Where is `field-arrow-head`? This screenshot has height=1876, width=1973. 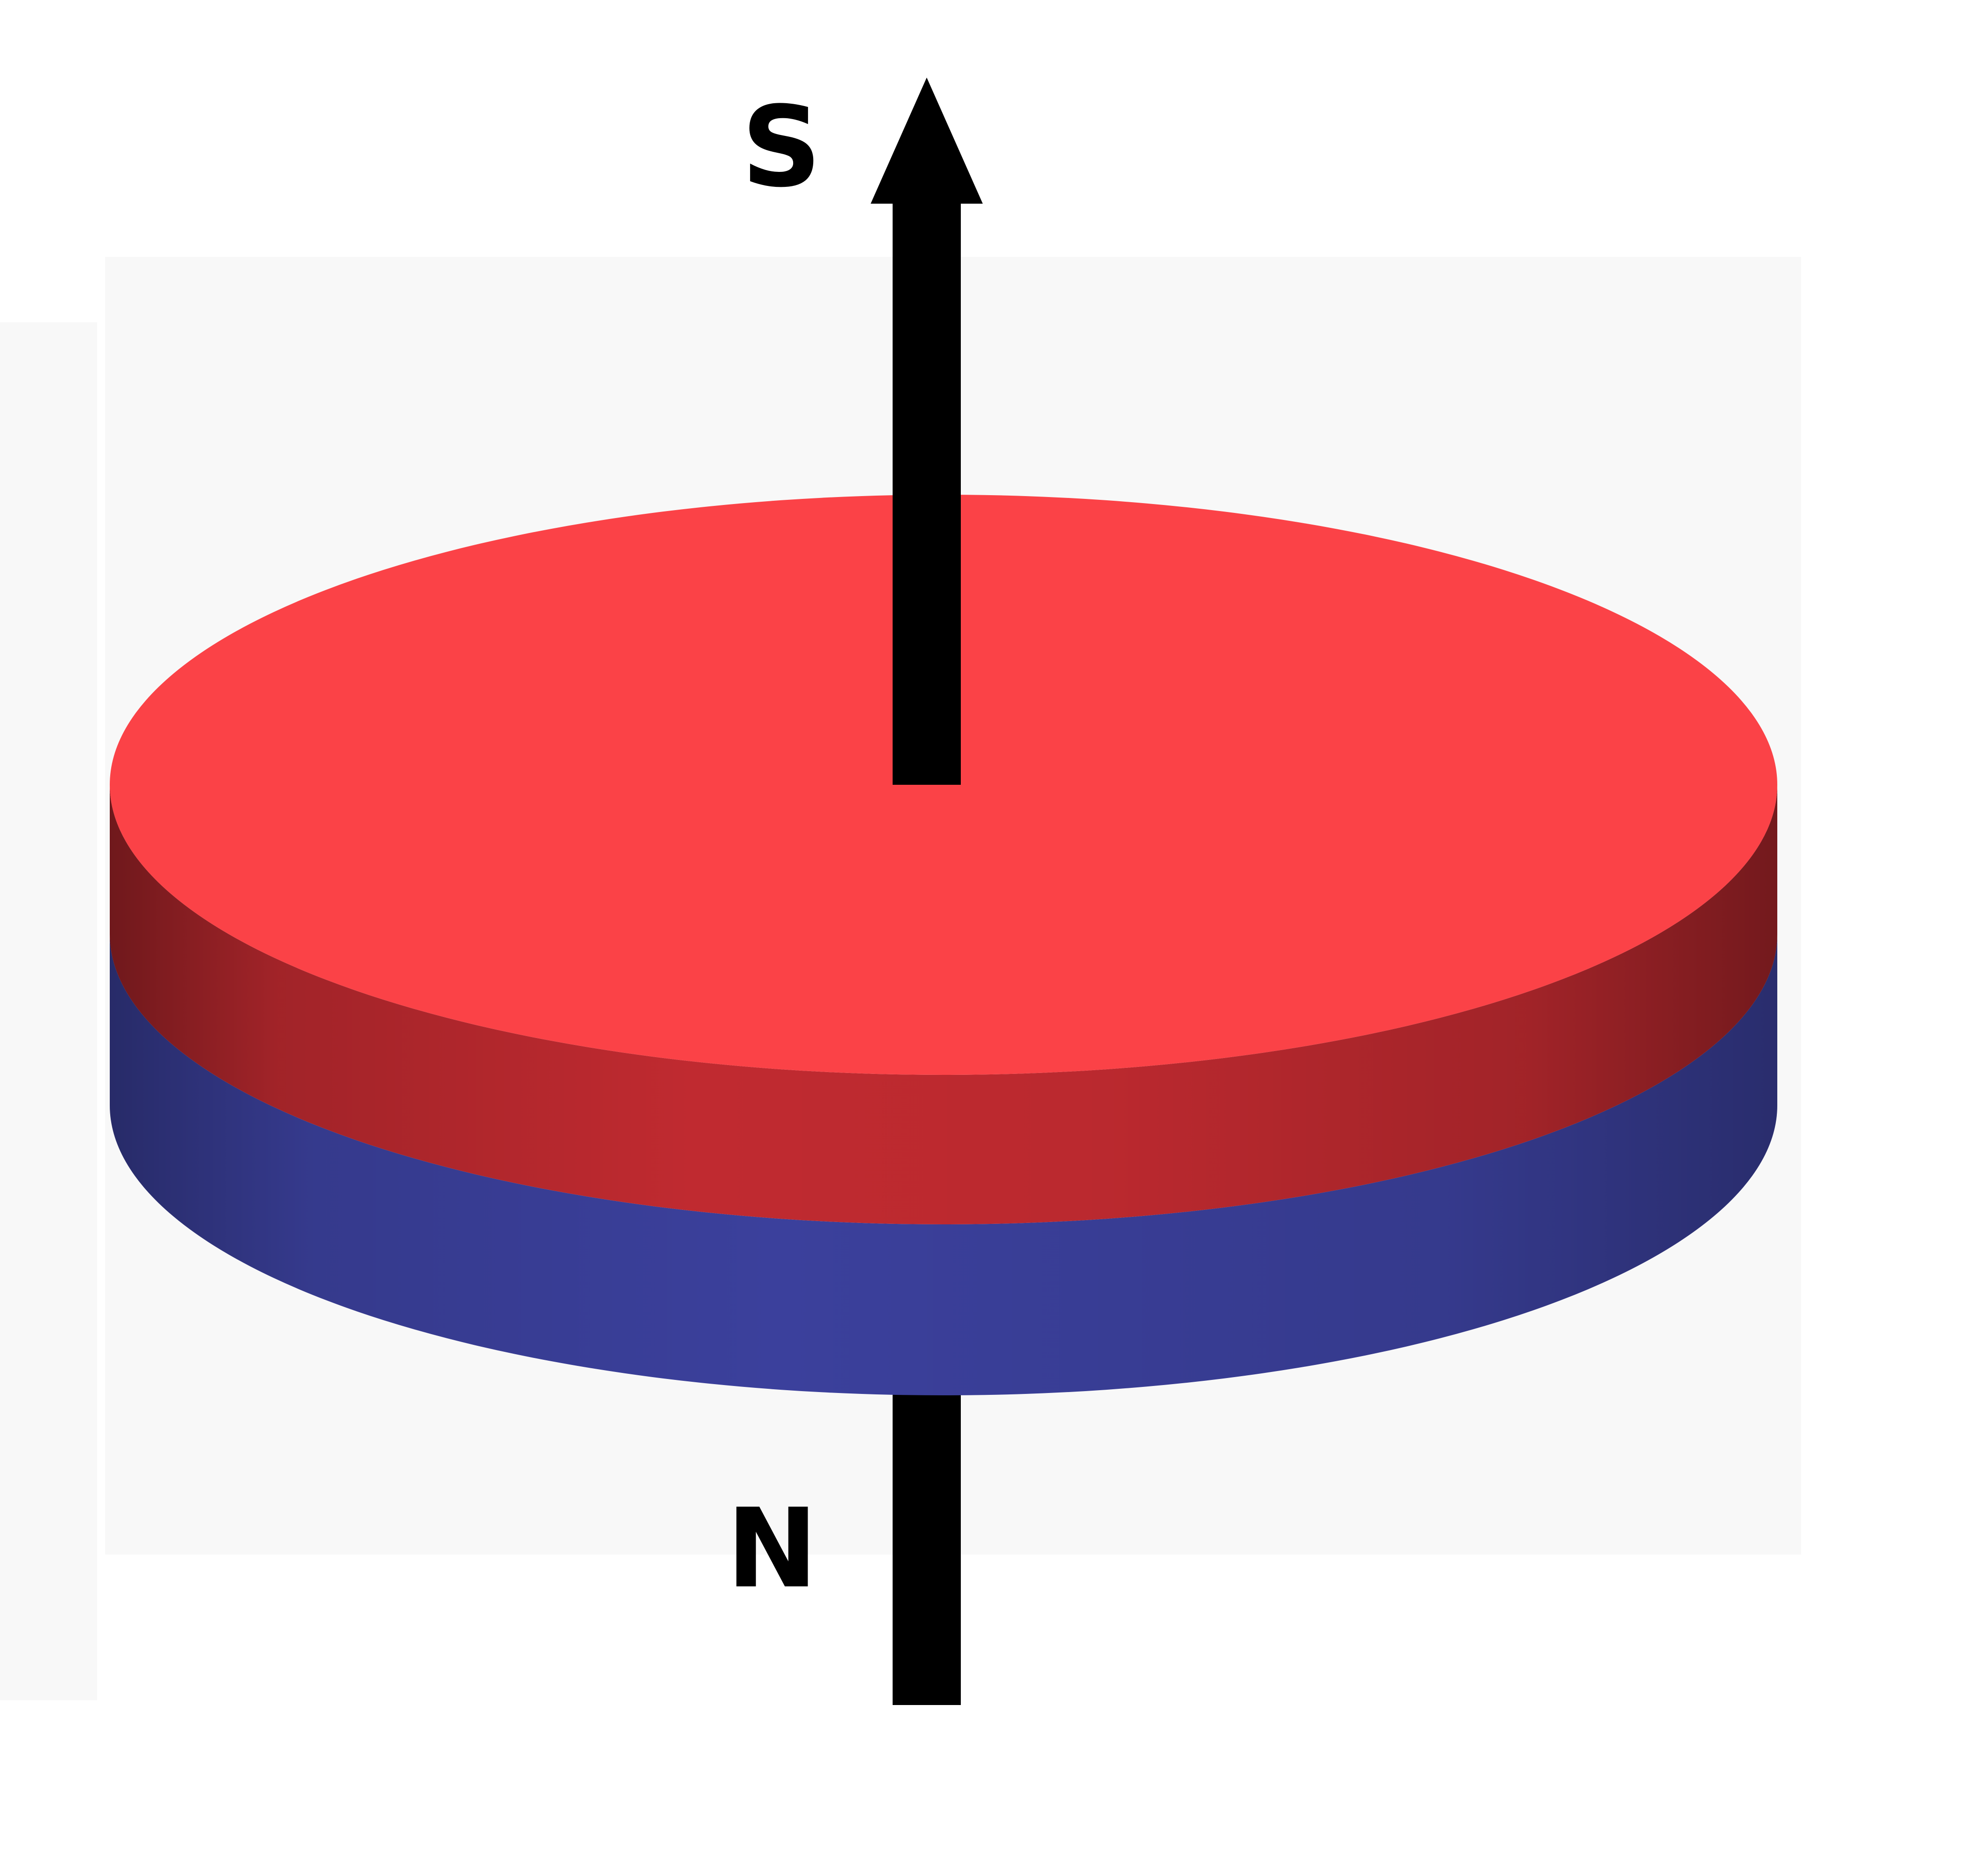
field-arrow-head is located at coordinates (927, 141).